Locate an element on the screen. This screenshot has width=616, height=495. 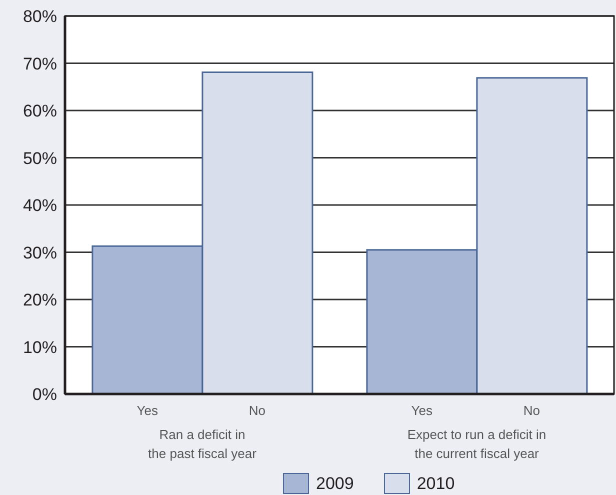
y-tick-label: 0% is located at coordinates (44, 394).